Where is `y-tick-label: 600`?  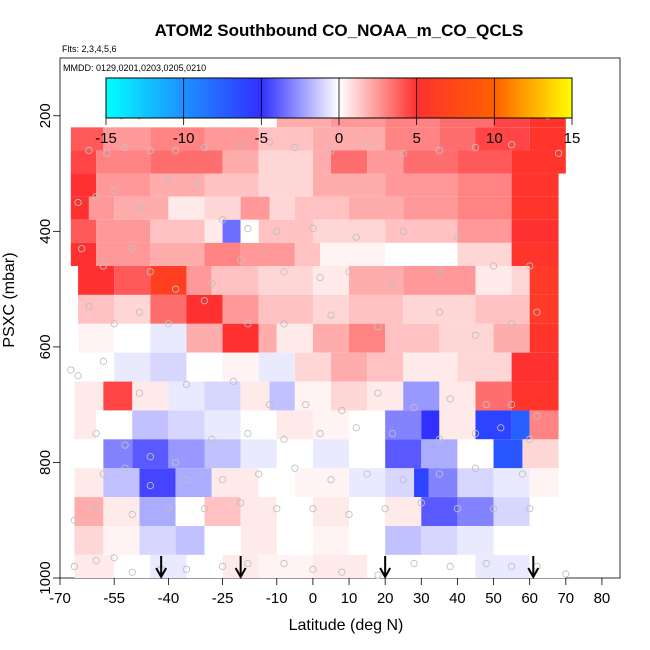
y-tick-label: 600 is located at coordinates (45, 346).